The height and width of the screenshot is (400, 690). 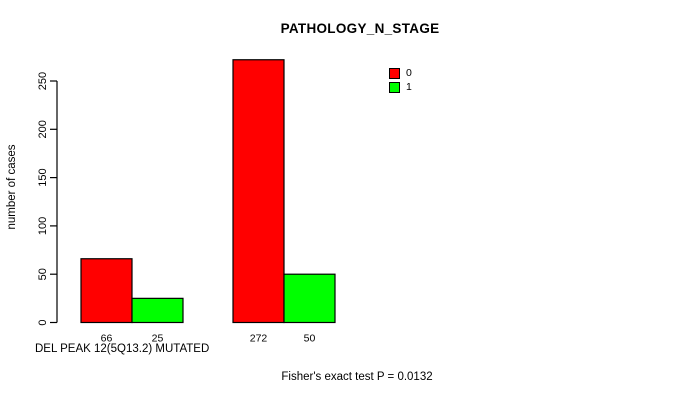 What do you see at coordinates (43, 129) in the screenshot?
I see `y-tick-label: 200` at bounding box center [43, 129].